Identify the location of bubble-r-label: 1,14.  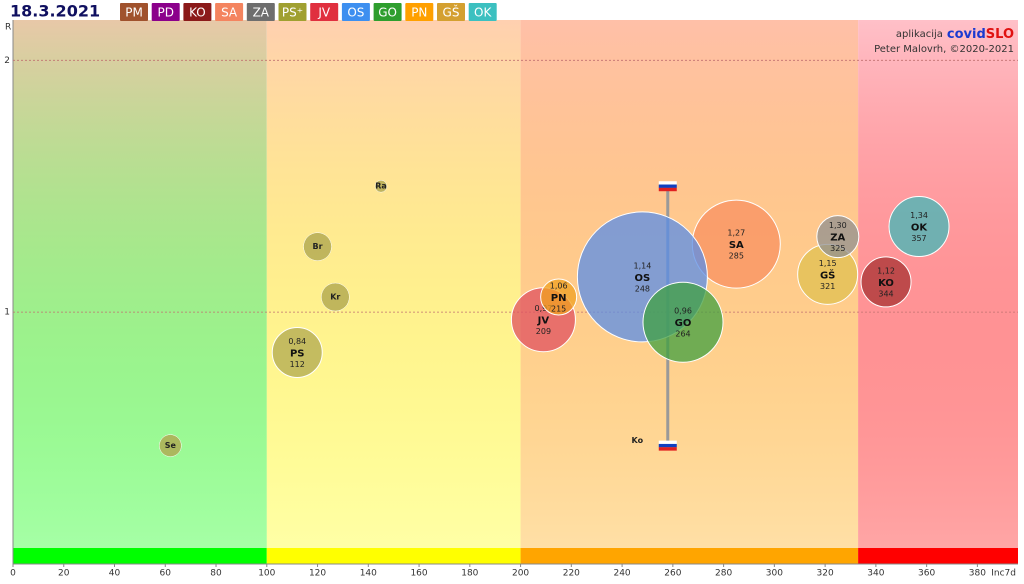
(642, 265).